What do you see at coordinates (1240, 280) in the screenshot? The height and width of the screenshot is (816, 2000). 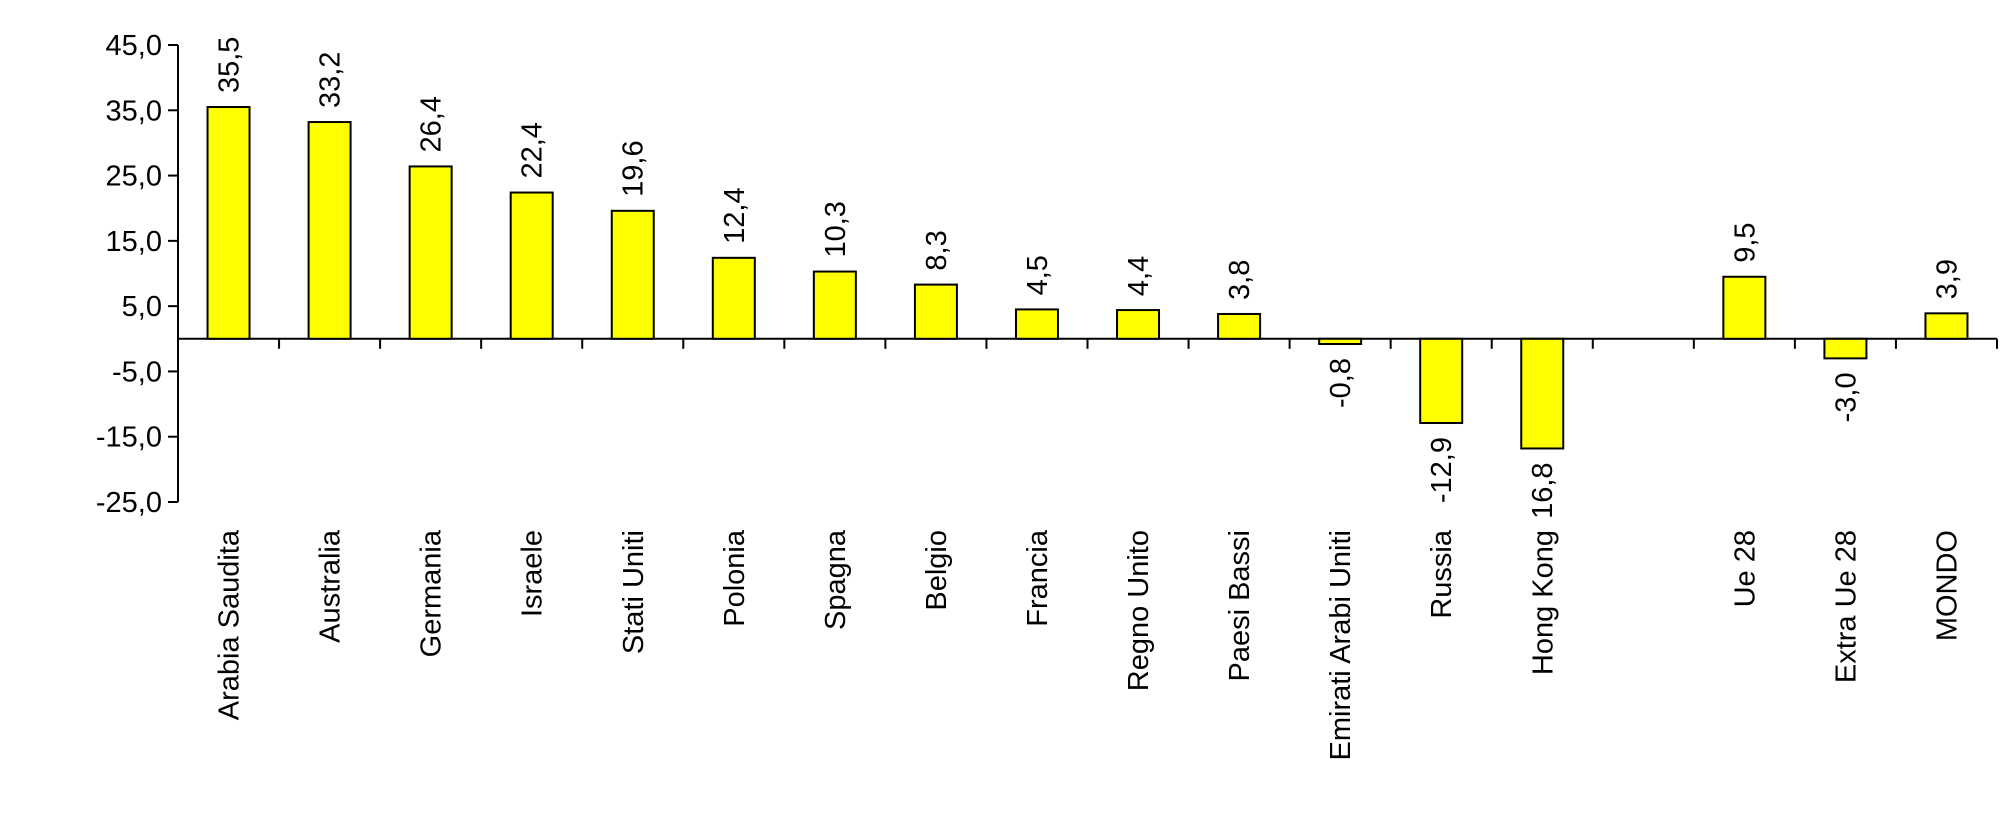 I see `data-label: 3,8` at bounding box center [1240, 280].